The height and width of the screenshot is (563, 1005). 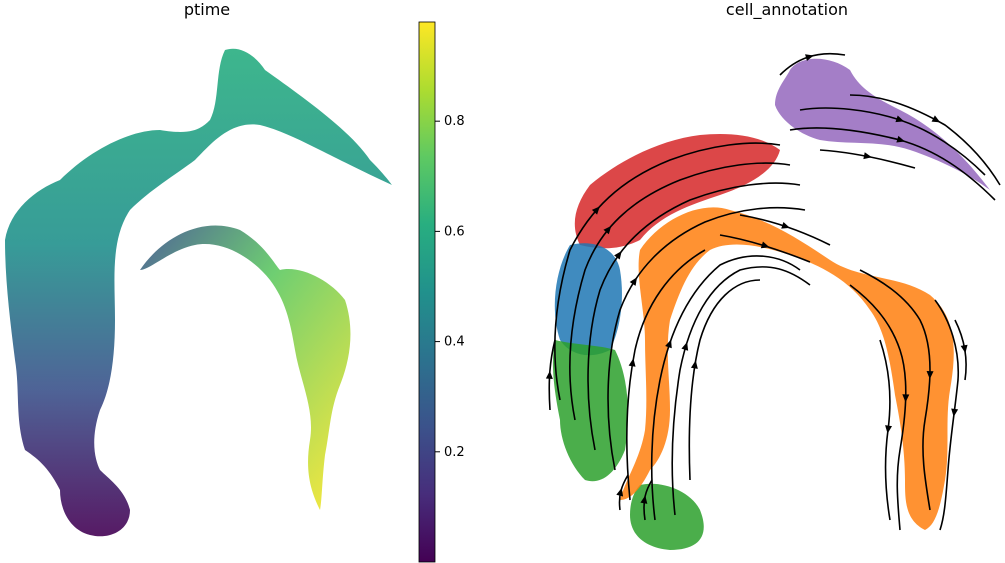 I want to click on colorbar-tick-label: 0.2, so click(x=454, y=452).